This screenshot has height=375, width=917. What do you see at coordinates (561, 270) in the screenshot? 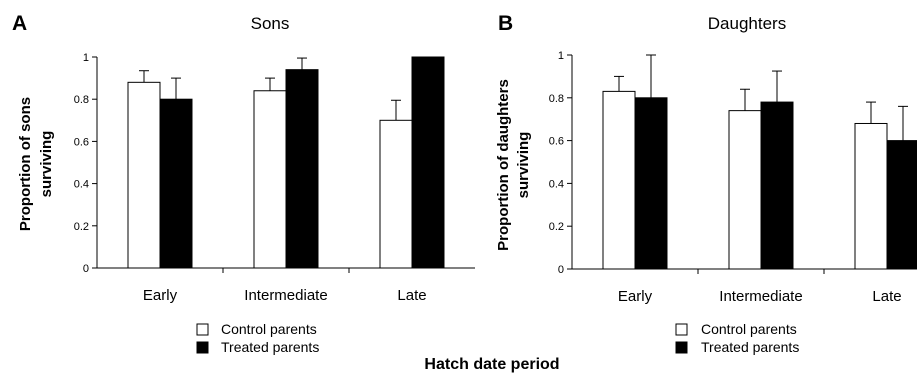
I see `panel-b-y-tick-label: 0` at bounding box center [561, 270].